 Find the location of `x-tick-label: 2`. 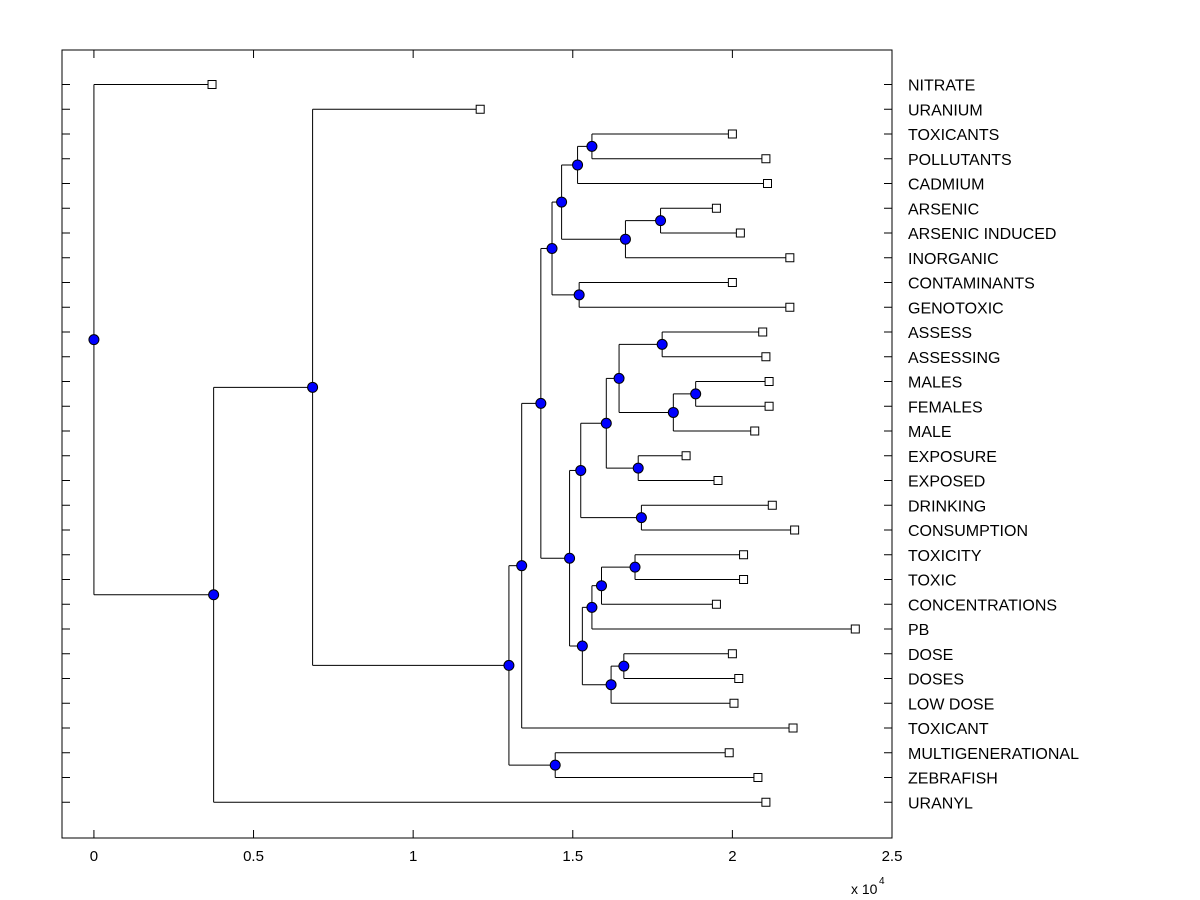

x-tick-label: 2 is located at coordinates (732, 856).